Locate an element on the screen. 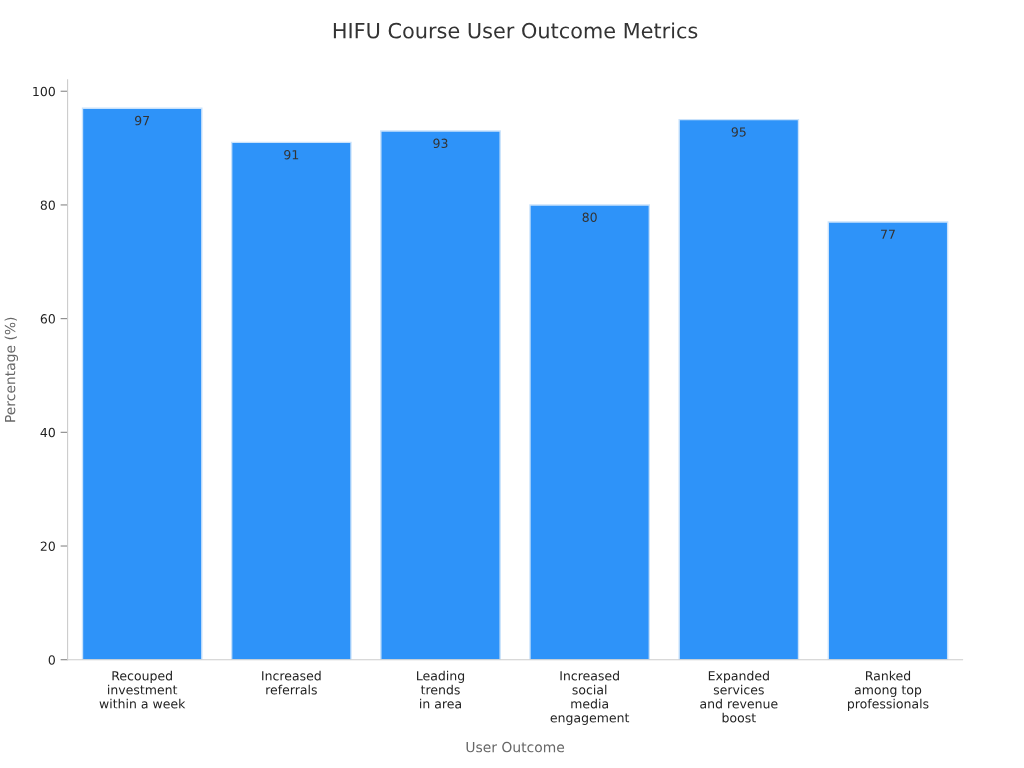  y-tick-label: 40 is located at coordinates (47, 432).